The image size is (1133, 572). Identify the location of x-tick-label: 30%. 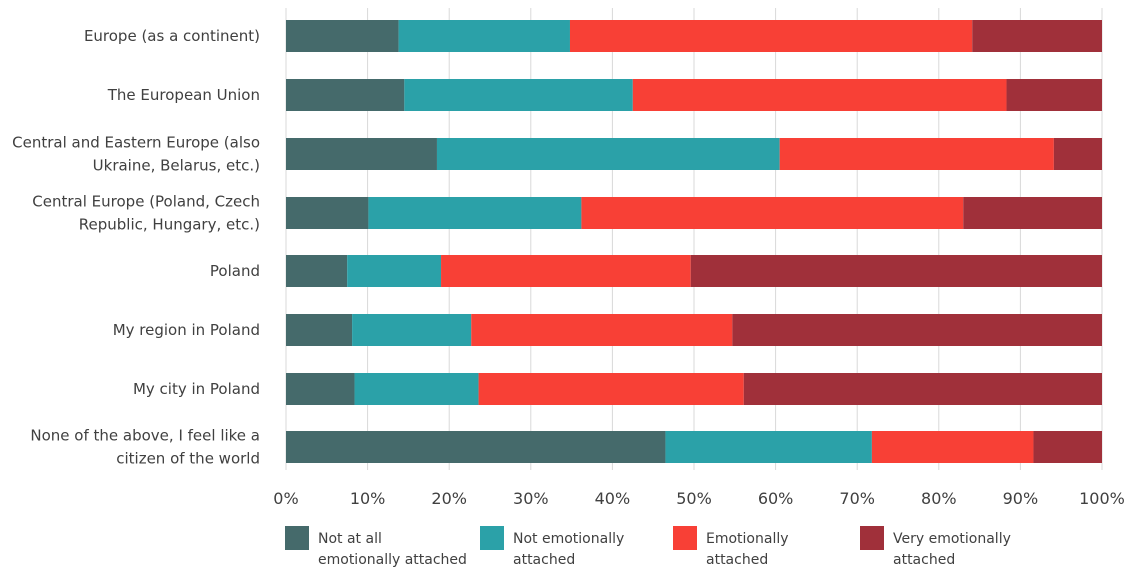
(531, 498).